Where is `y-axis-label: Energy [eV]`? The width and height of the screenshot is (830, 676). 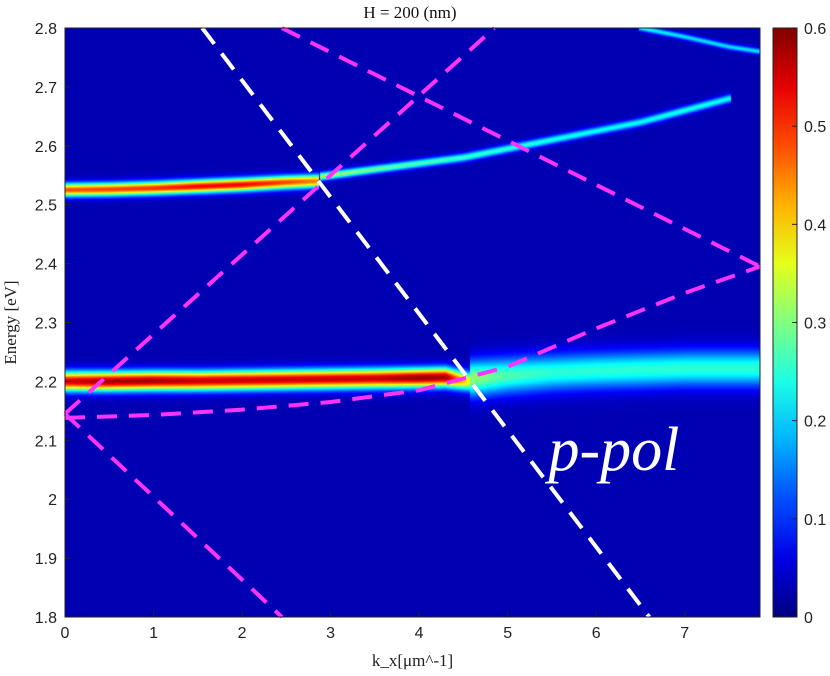
y-axis-label: Energy [eV] is located at coordinates (10, 322).